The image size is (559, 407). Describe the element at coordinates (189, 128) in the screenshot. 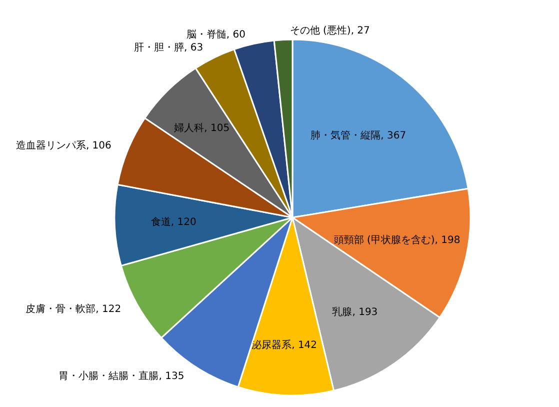

I see `slice-label: 婦人科` at that location.